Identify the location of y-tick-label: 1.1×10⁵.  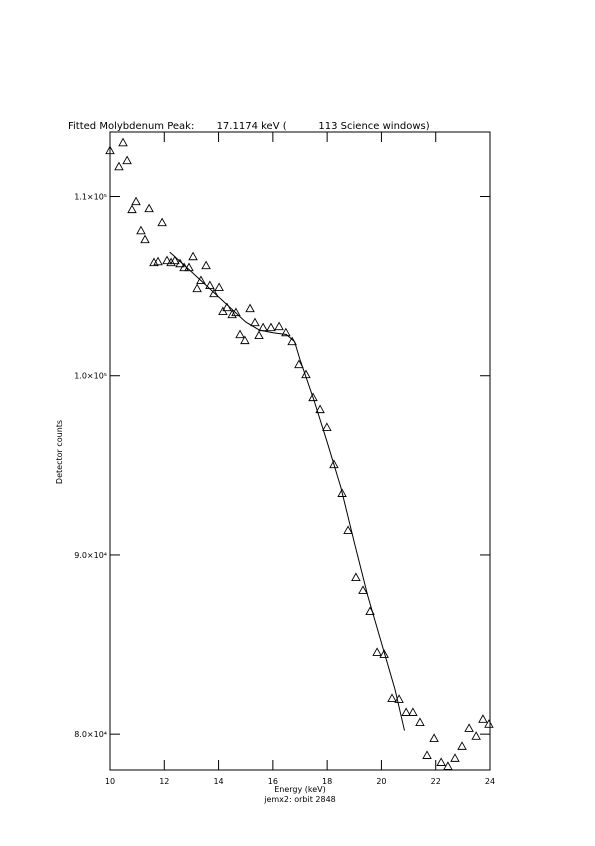
(90, 197).